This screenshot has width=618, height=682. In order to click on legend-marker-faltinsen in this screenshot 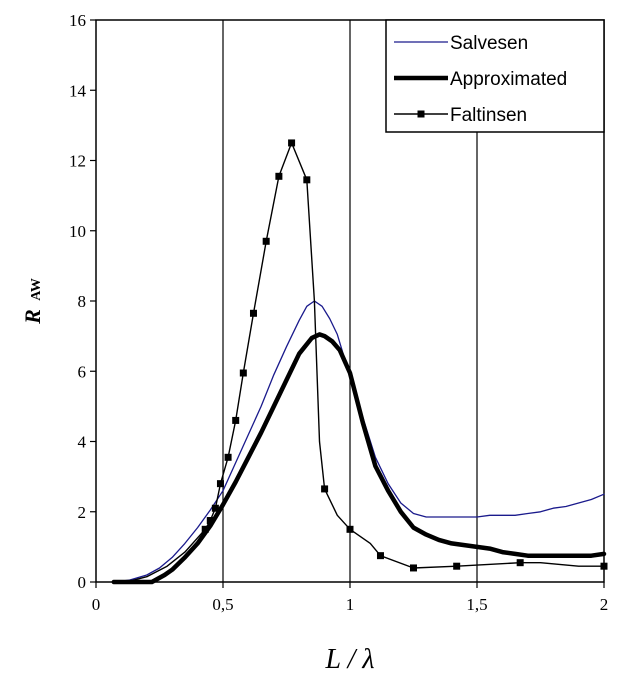, I will do `click(421, 114)`.